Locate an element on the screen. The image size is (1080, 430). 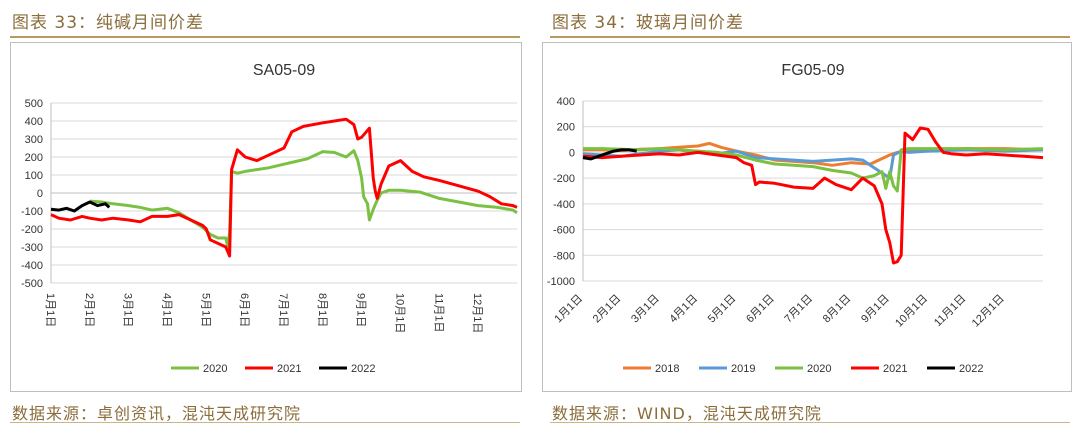
y-tick-label: -800 is located at coordinates (564, 256).